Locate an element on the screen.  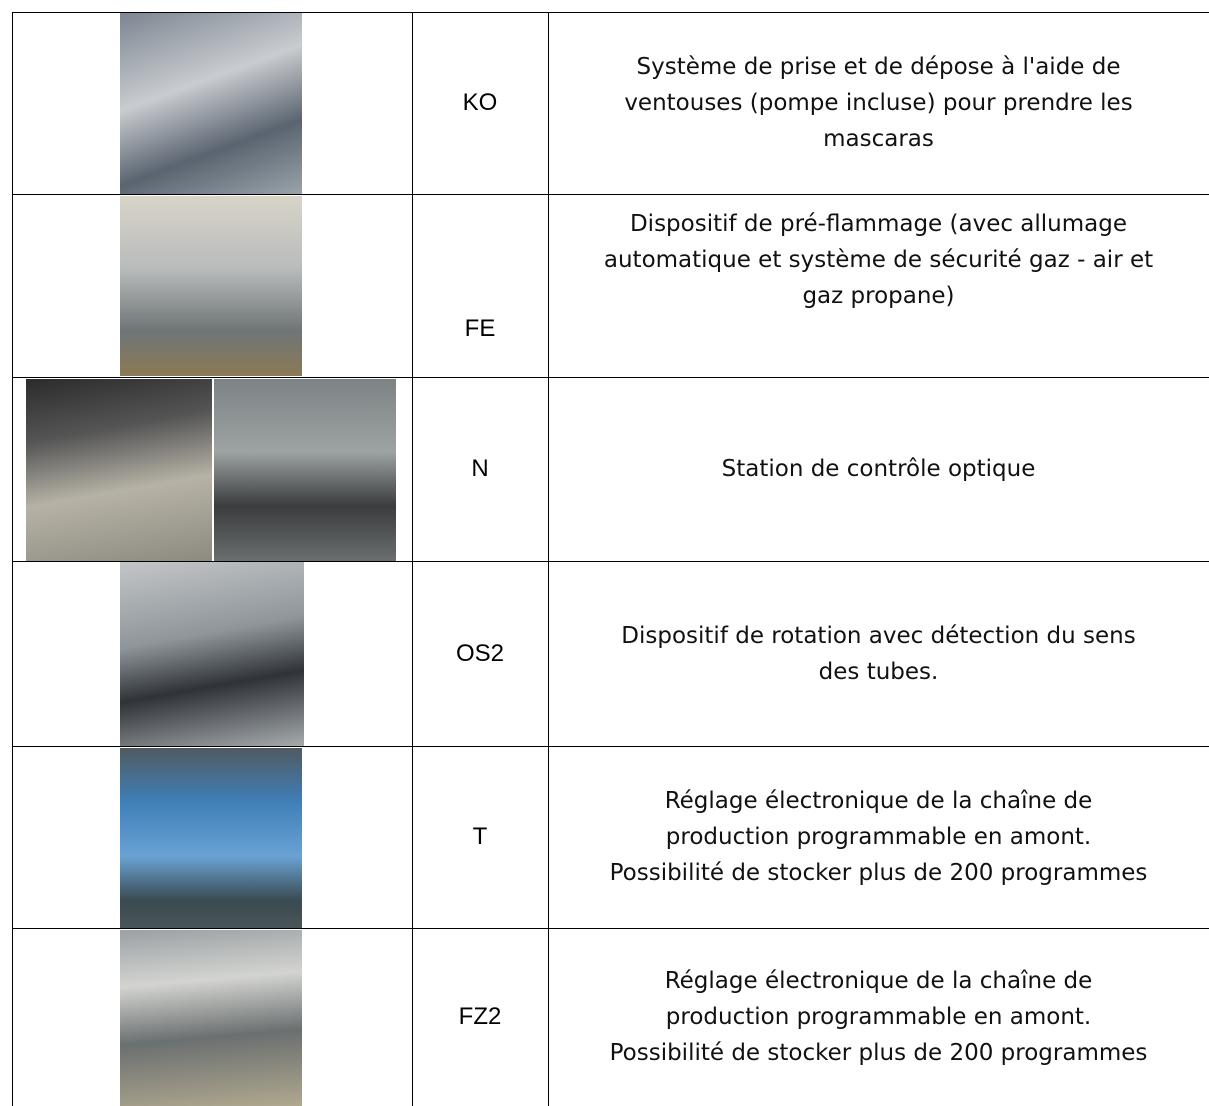
code: FE is located at coordinates (480, 328).